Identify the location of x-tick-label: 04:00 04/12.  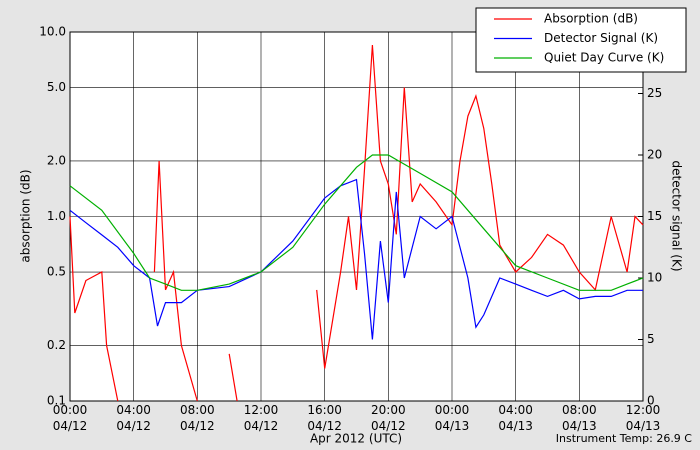
(133, 418).